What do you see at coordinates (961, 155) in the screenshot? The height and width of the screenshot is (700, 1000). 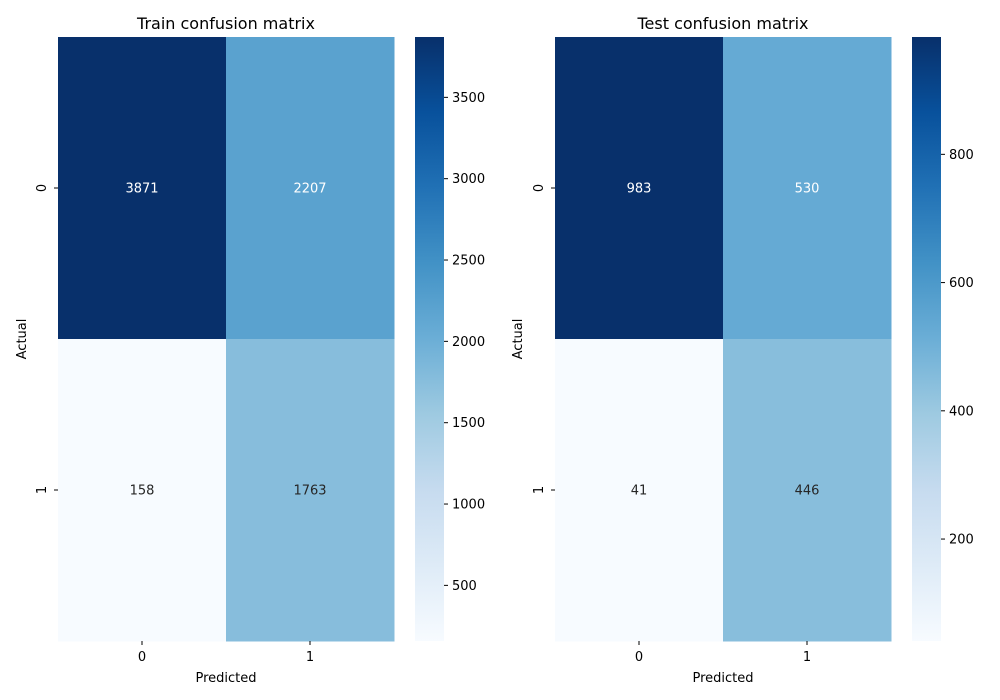 I see `colorbar-tick-label: 800` at bounding box center [961, 155].